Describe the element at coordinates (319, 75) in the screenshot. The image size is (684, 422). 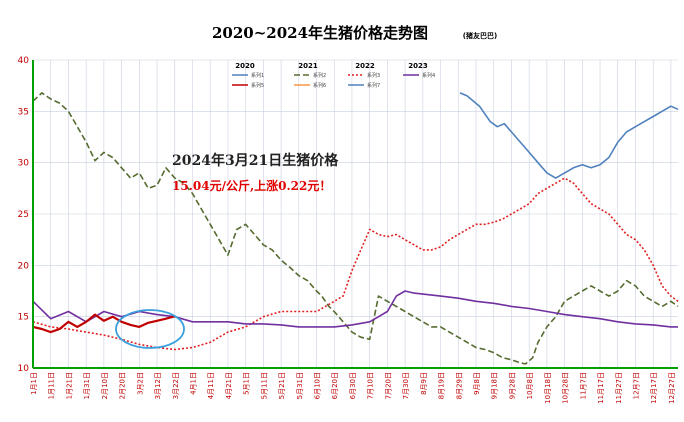
I see `legend-label: 系列2` at that location.